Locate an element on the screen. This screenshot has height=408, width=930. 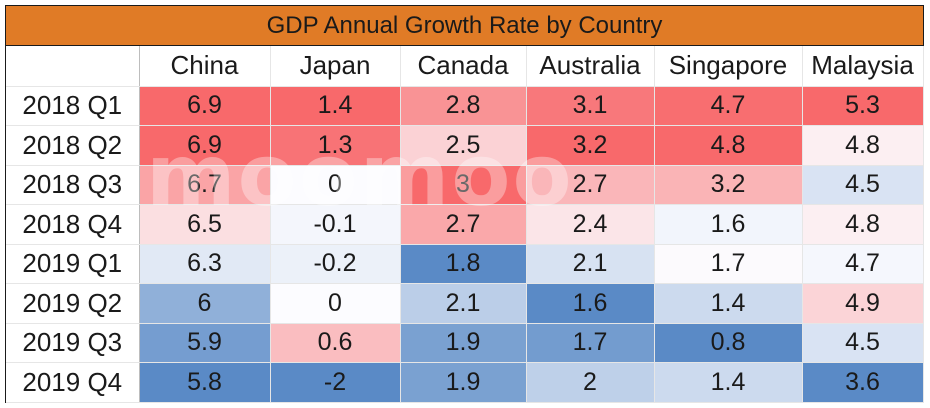
heat-cell: 6.5 is located at coordinates (205, 224).